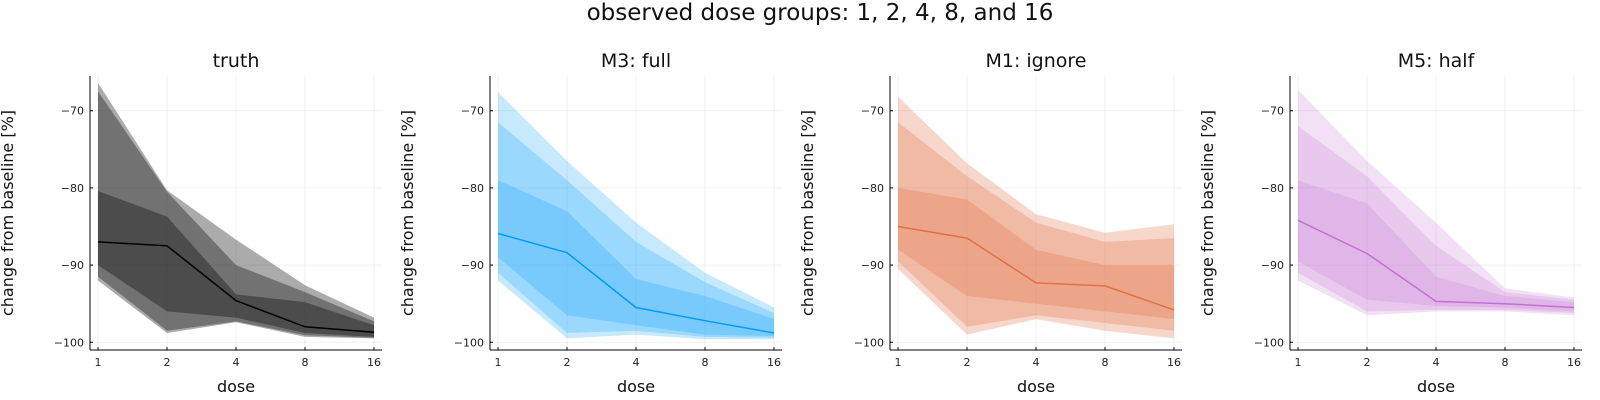  What do you see at coordinates (1437, 61) in the screenshot?
I see `panel-title: M5: half` at bounding box center [1437, 61].